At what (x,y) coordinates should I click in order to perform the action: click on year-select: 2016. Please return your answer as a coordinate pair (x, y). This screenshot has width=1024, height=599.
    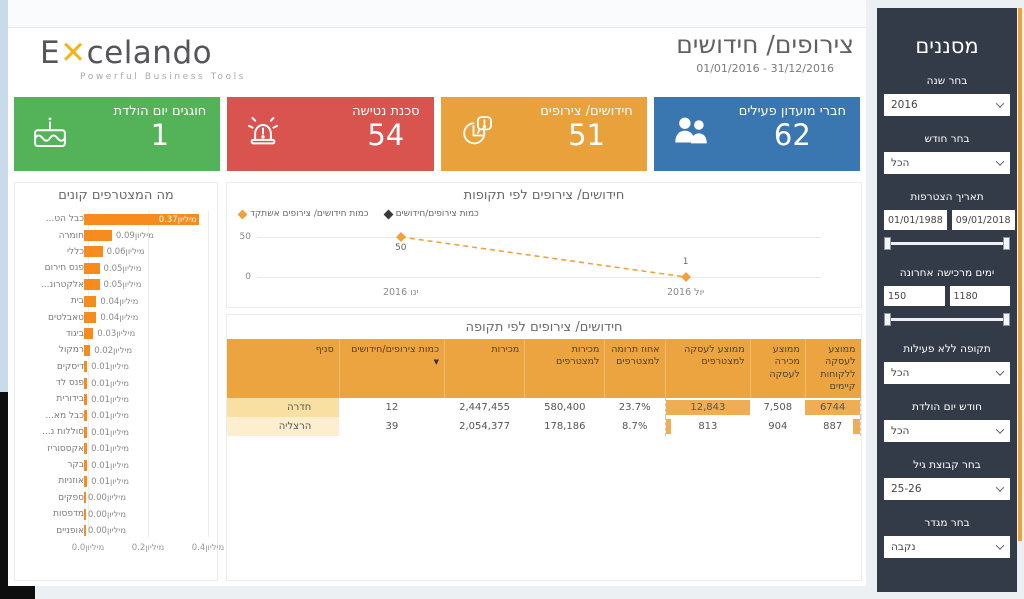
    Looking at the image, I should click on (947, 105).